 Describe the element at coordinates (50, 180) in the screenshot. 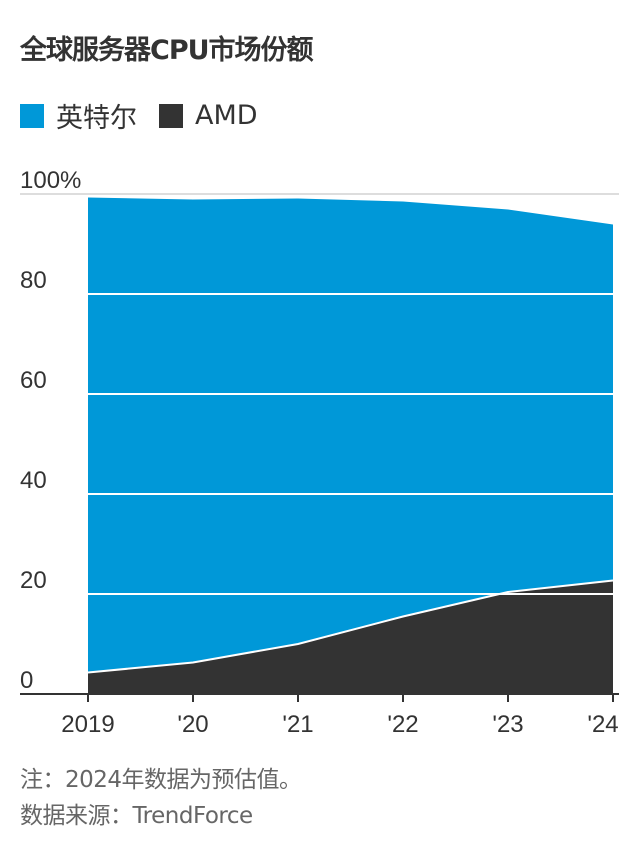

I see `y-tick-label: 100%` at that location.